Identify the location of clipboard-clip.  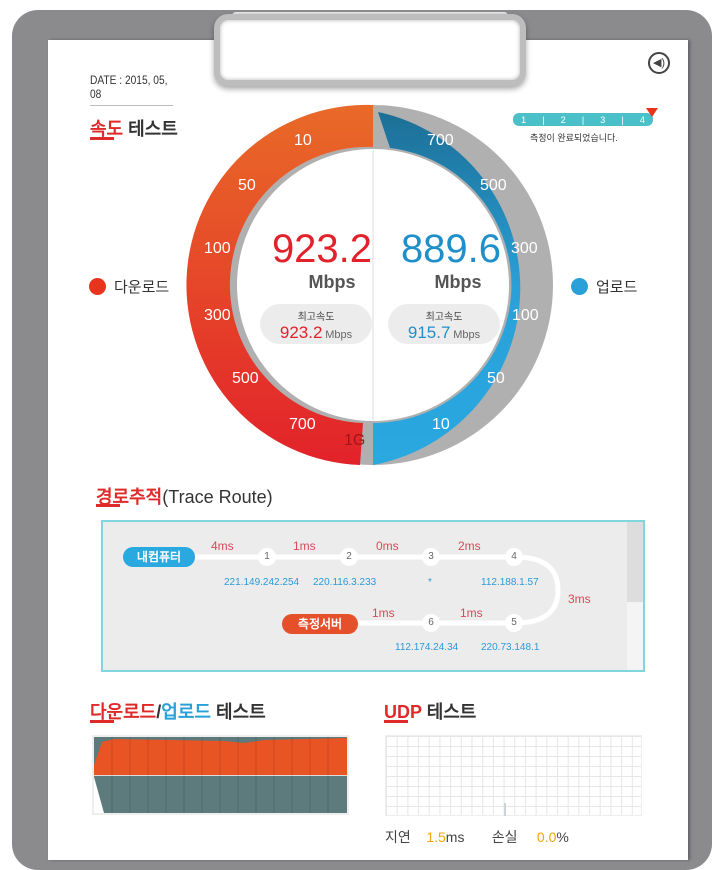
(370, 50).